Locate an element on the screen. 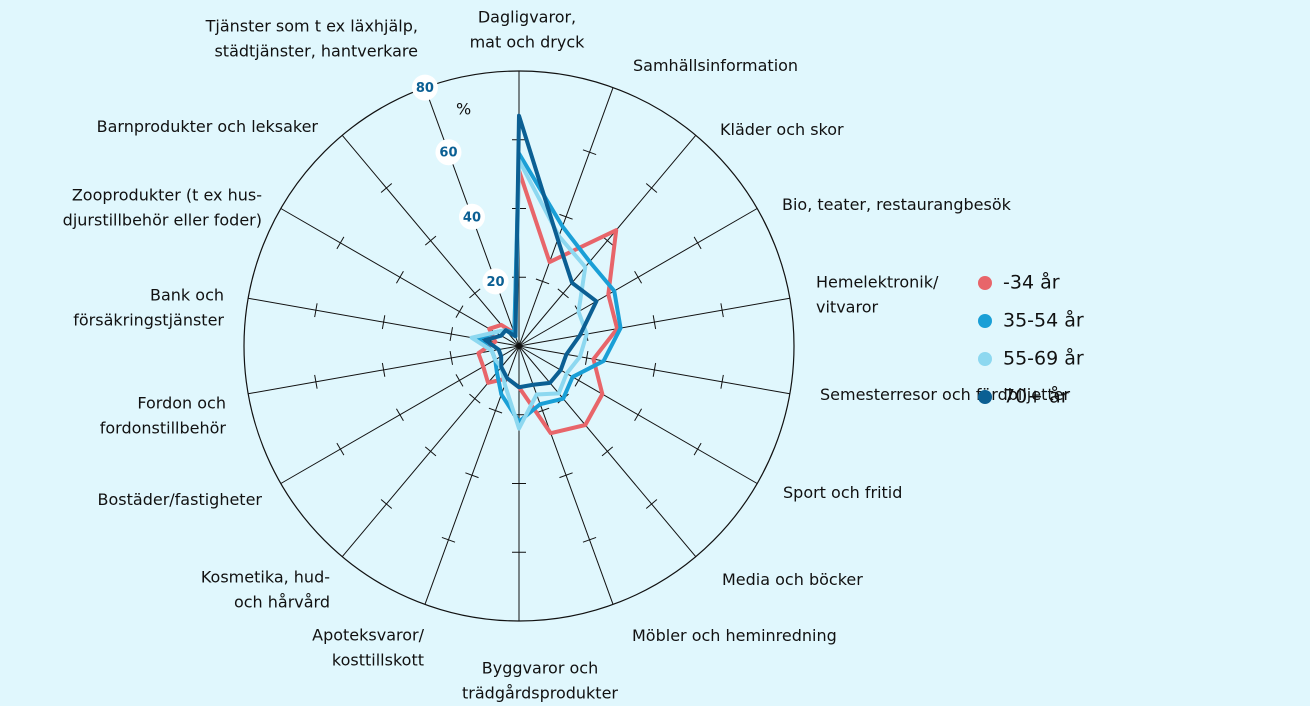 This screenshot has height=706, width=1310. y-tick-label: 60 is located at coordinates (448, 153).